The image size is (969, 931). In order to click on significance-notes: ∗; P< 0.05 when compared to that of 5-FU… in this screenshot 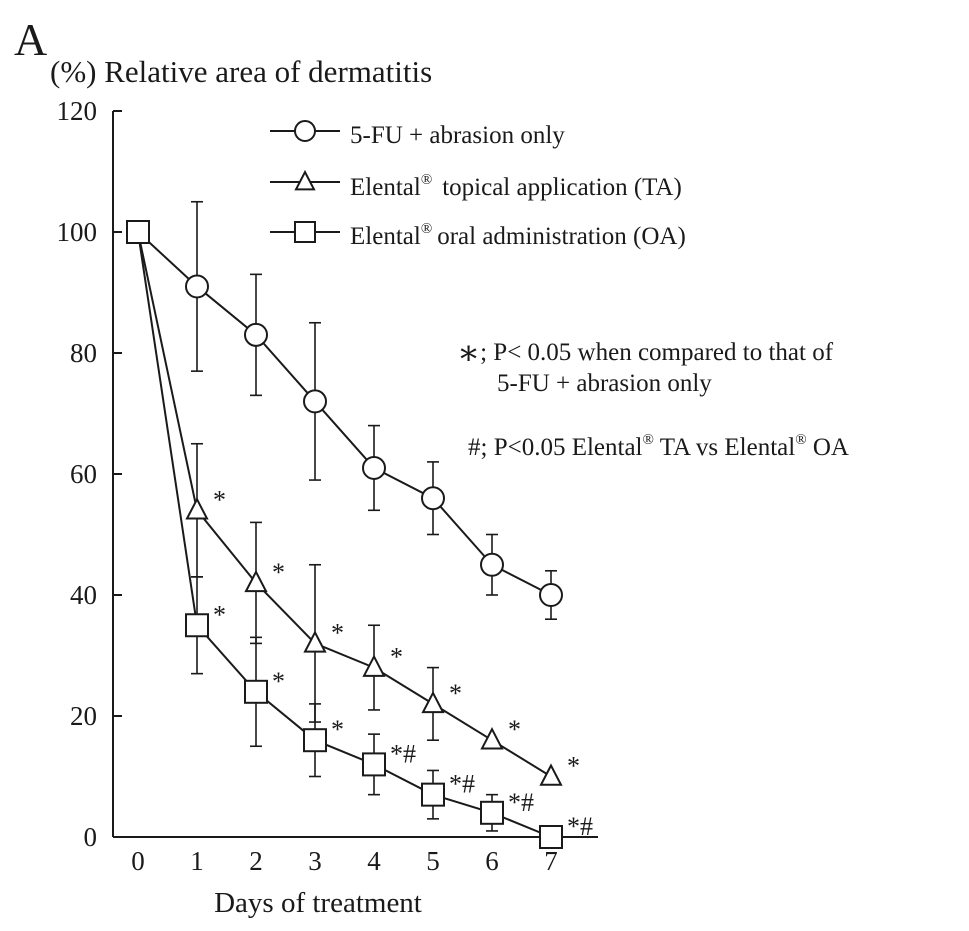, I will do `click(653, 398)`.